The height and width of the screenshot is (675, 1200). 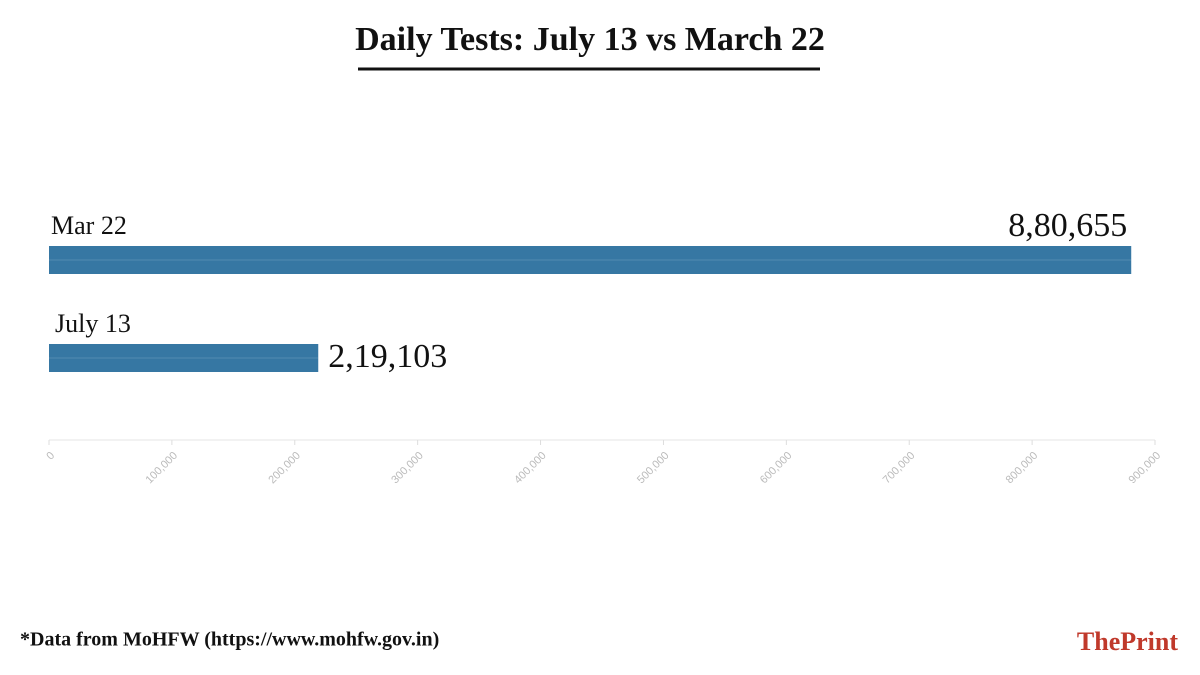 I want to click on x-tick-label: 200,000, so click(x=284, y=468).